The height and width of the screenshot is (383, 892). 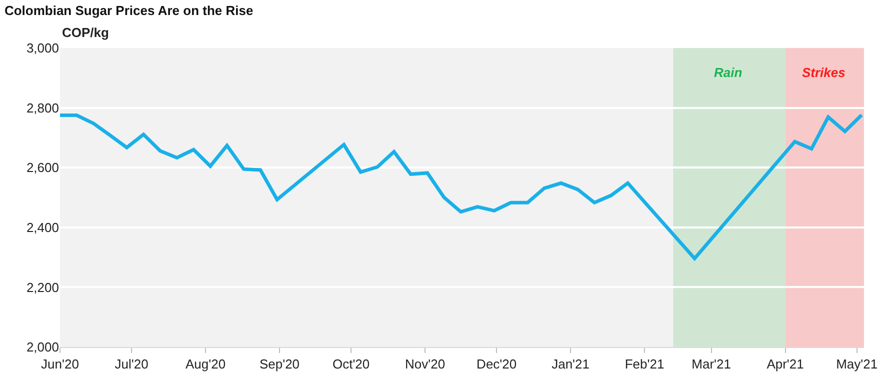 What do you see at coordinates (728, 72) in the screenshot?
I see `band-label: Rain` at bounding box center [728, 72].